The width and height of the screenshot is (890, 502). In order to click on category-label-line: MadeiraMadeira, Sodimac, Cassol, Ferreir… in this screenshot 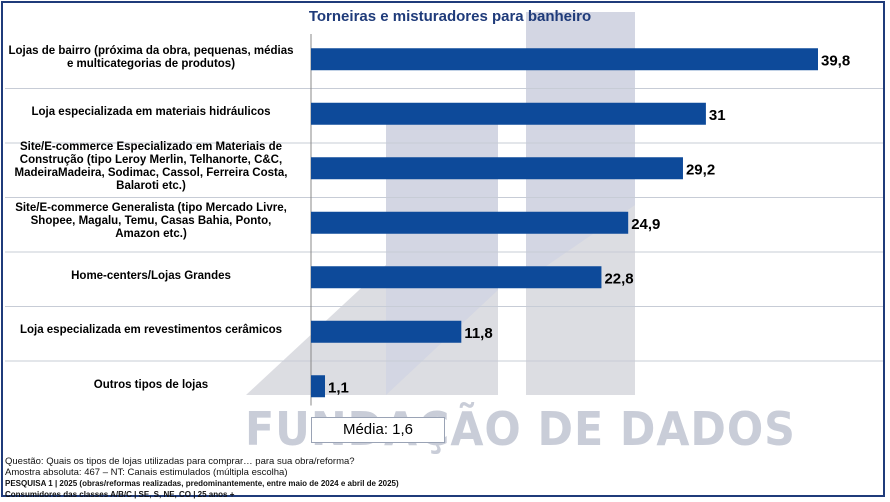, I will do `click(151, 173)`.